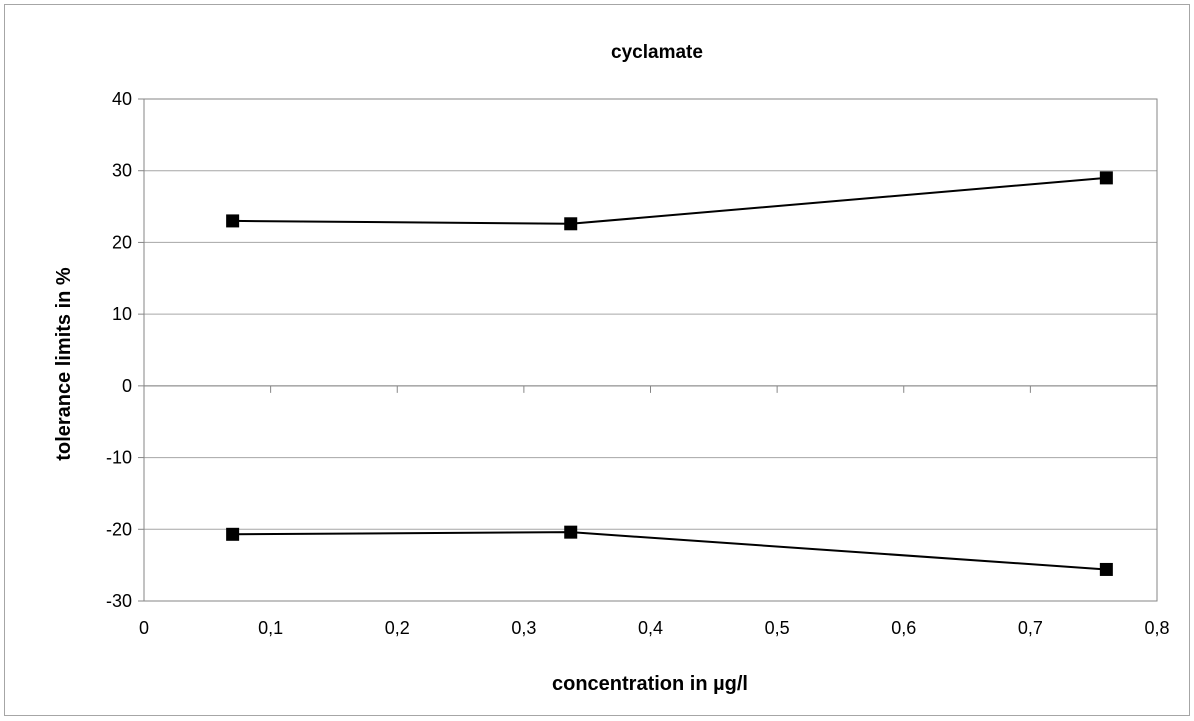 The height and width of the screenshot is (721, 1194). I want to click on x-tick-label: 0,3, so click(523, 628).